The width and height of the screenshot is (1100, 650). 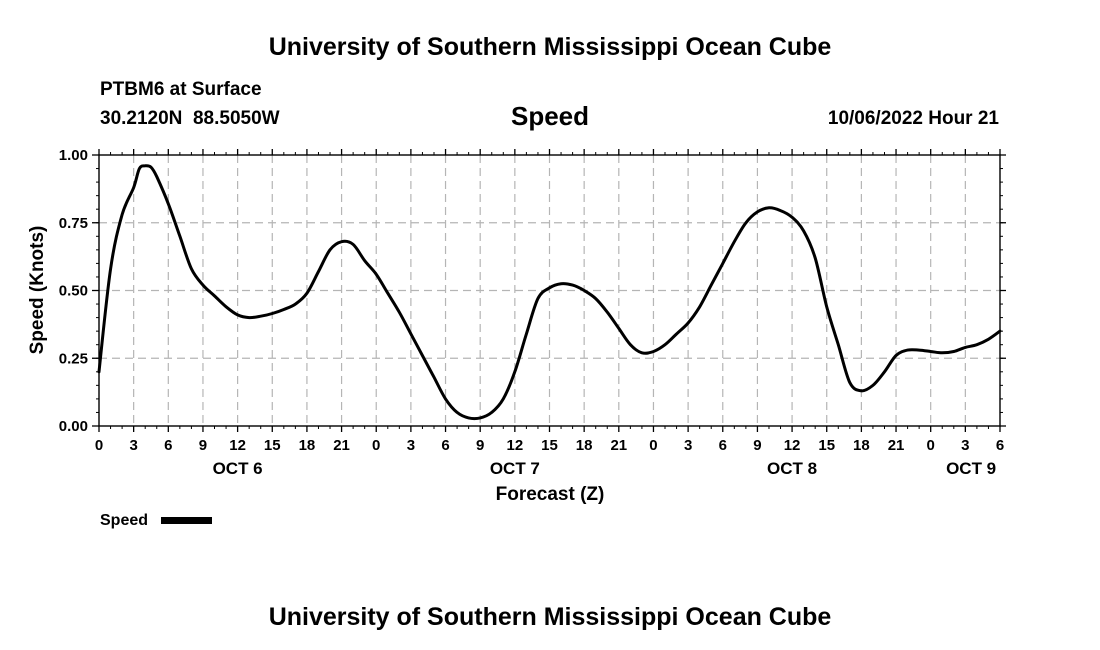 I want to click on y-tick-label: 0.75, so click(x=73, y=223).